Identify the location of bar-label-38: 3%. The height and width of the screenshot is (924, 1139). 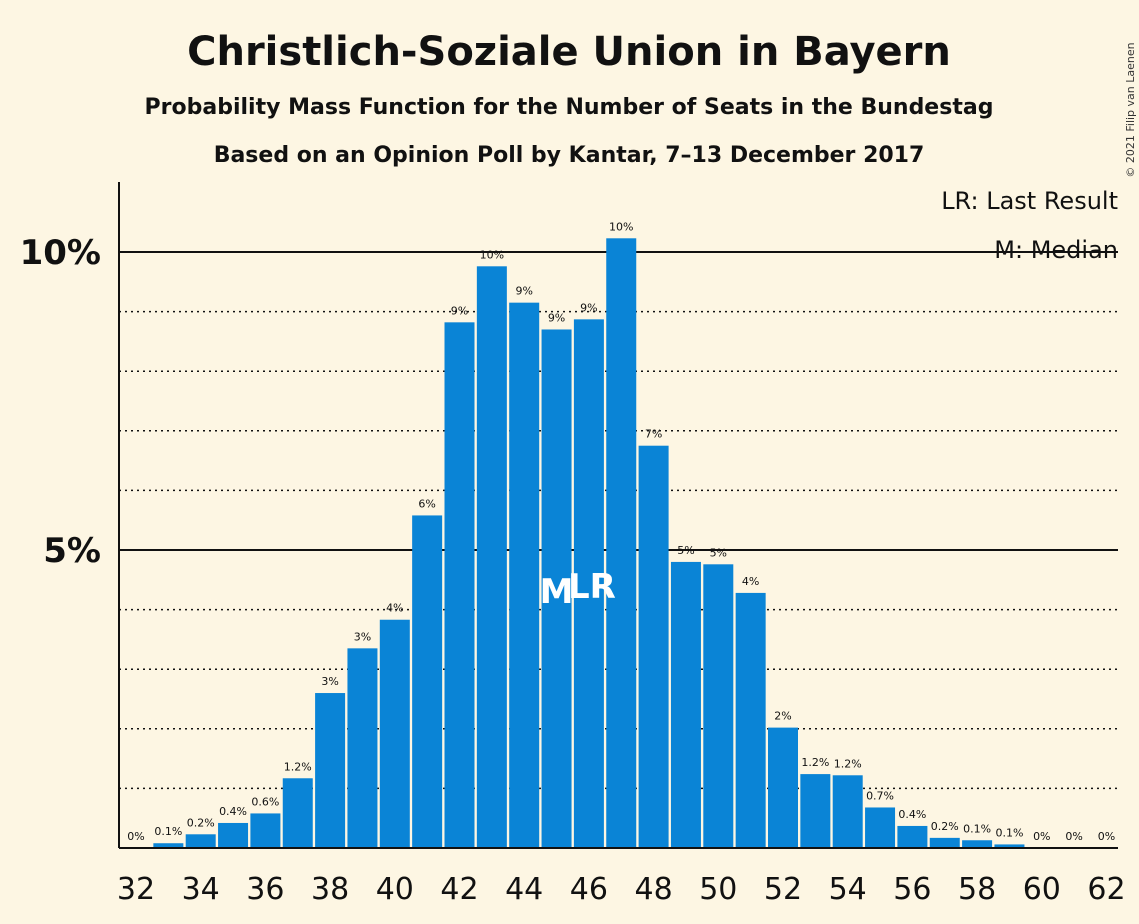
(329, 681).